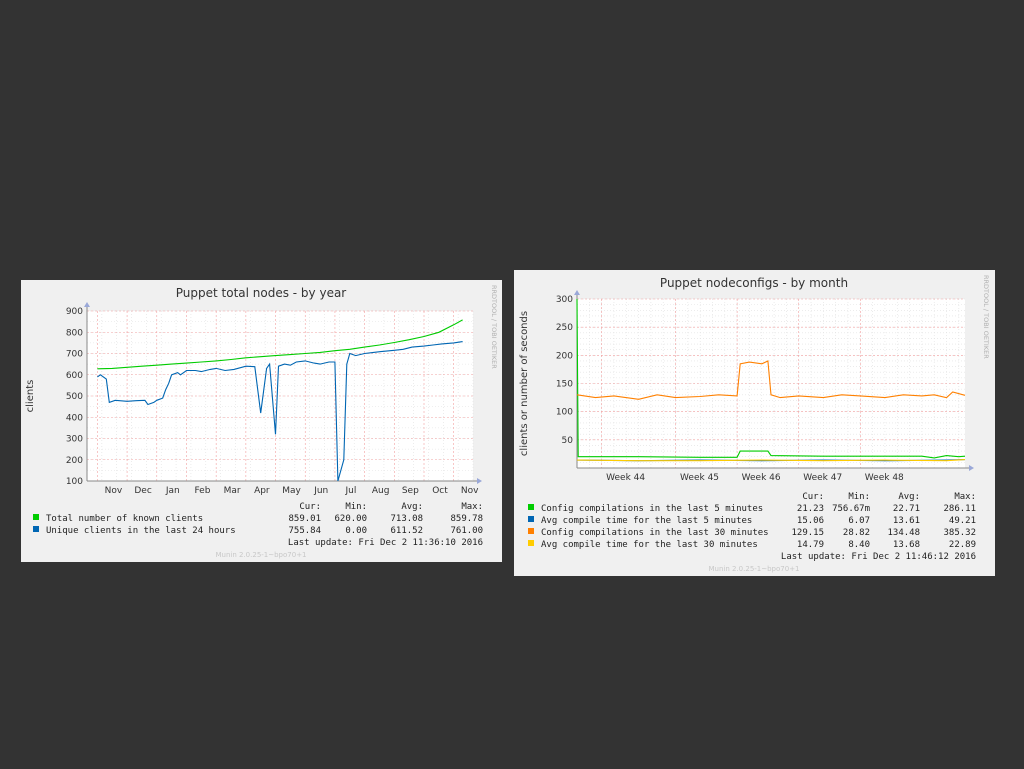  What do you see at coordinates (699, 478) in the screenshot?
I see `x-tick-label: Week 45` at bounding box center [699, 478].